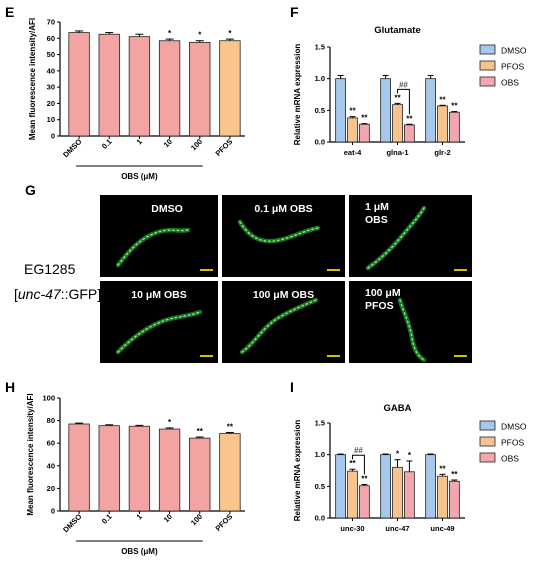  Describe the element at coordinates (107, 144) in the screenshot. I see `x-tick-label: 0.1` at that location.